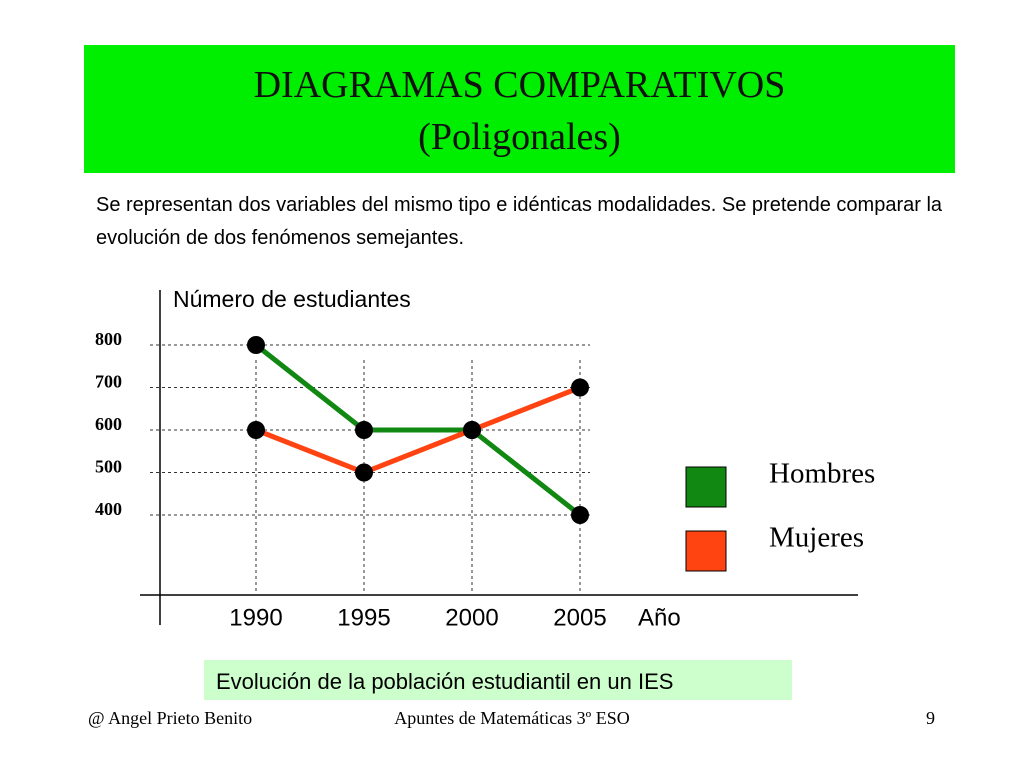 The height and width of the screenshot is (768, 1024). Describe the element at coordinates (108, 339) in the screenshot. I see `y-tick-label: 800` at that location.